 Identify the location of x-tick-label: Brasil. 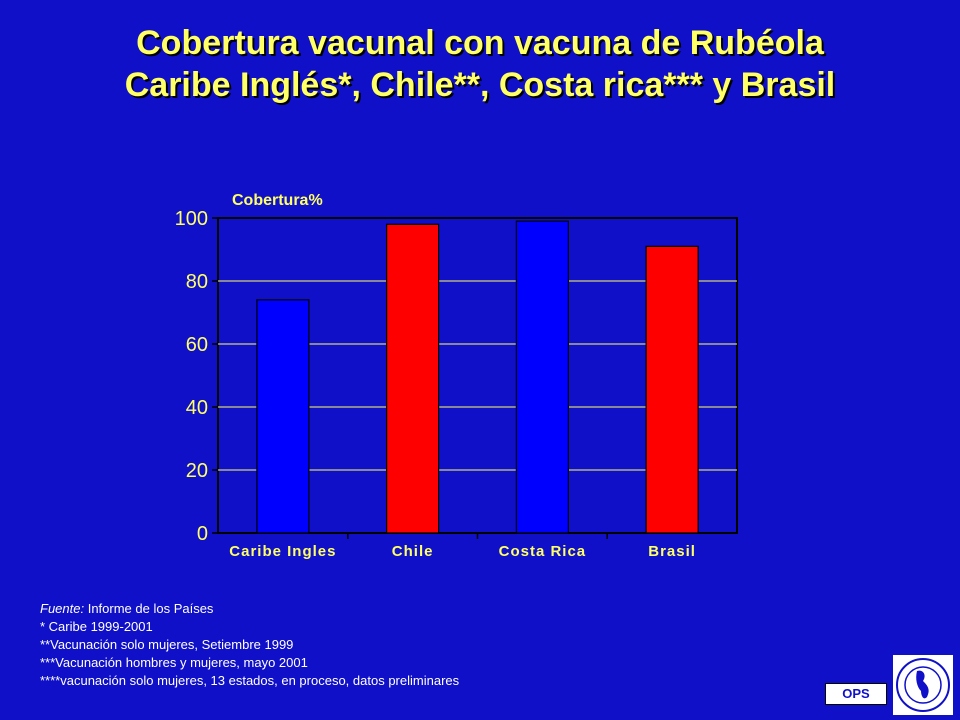
(672, 551).